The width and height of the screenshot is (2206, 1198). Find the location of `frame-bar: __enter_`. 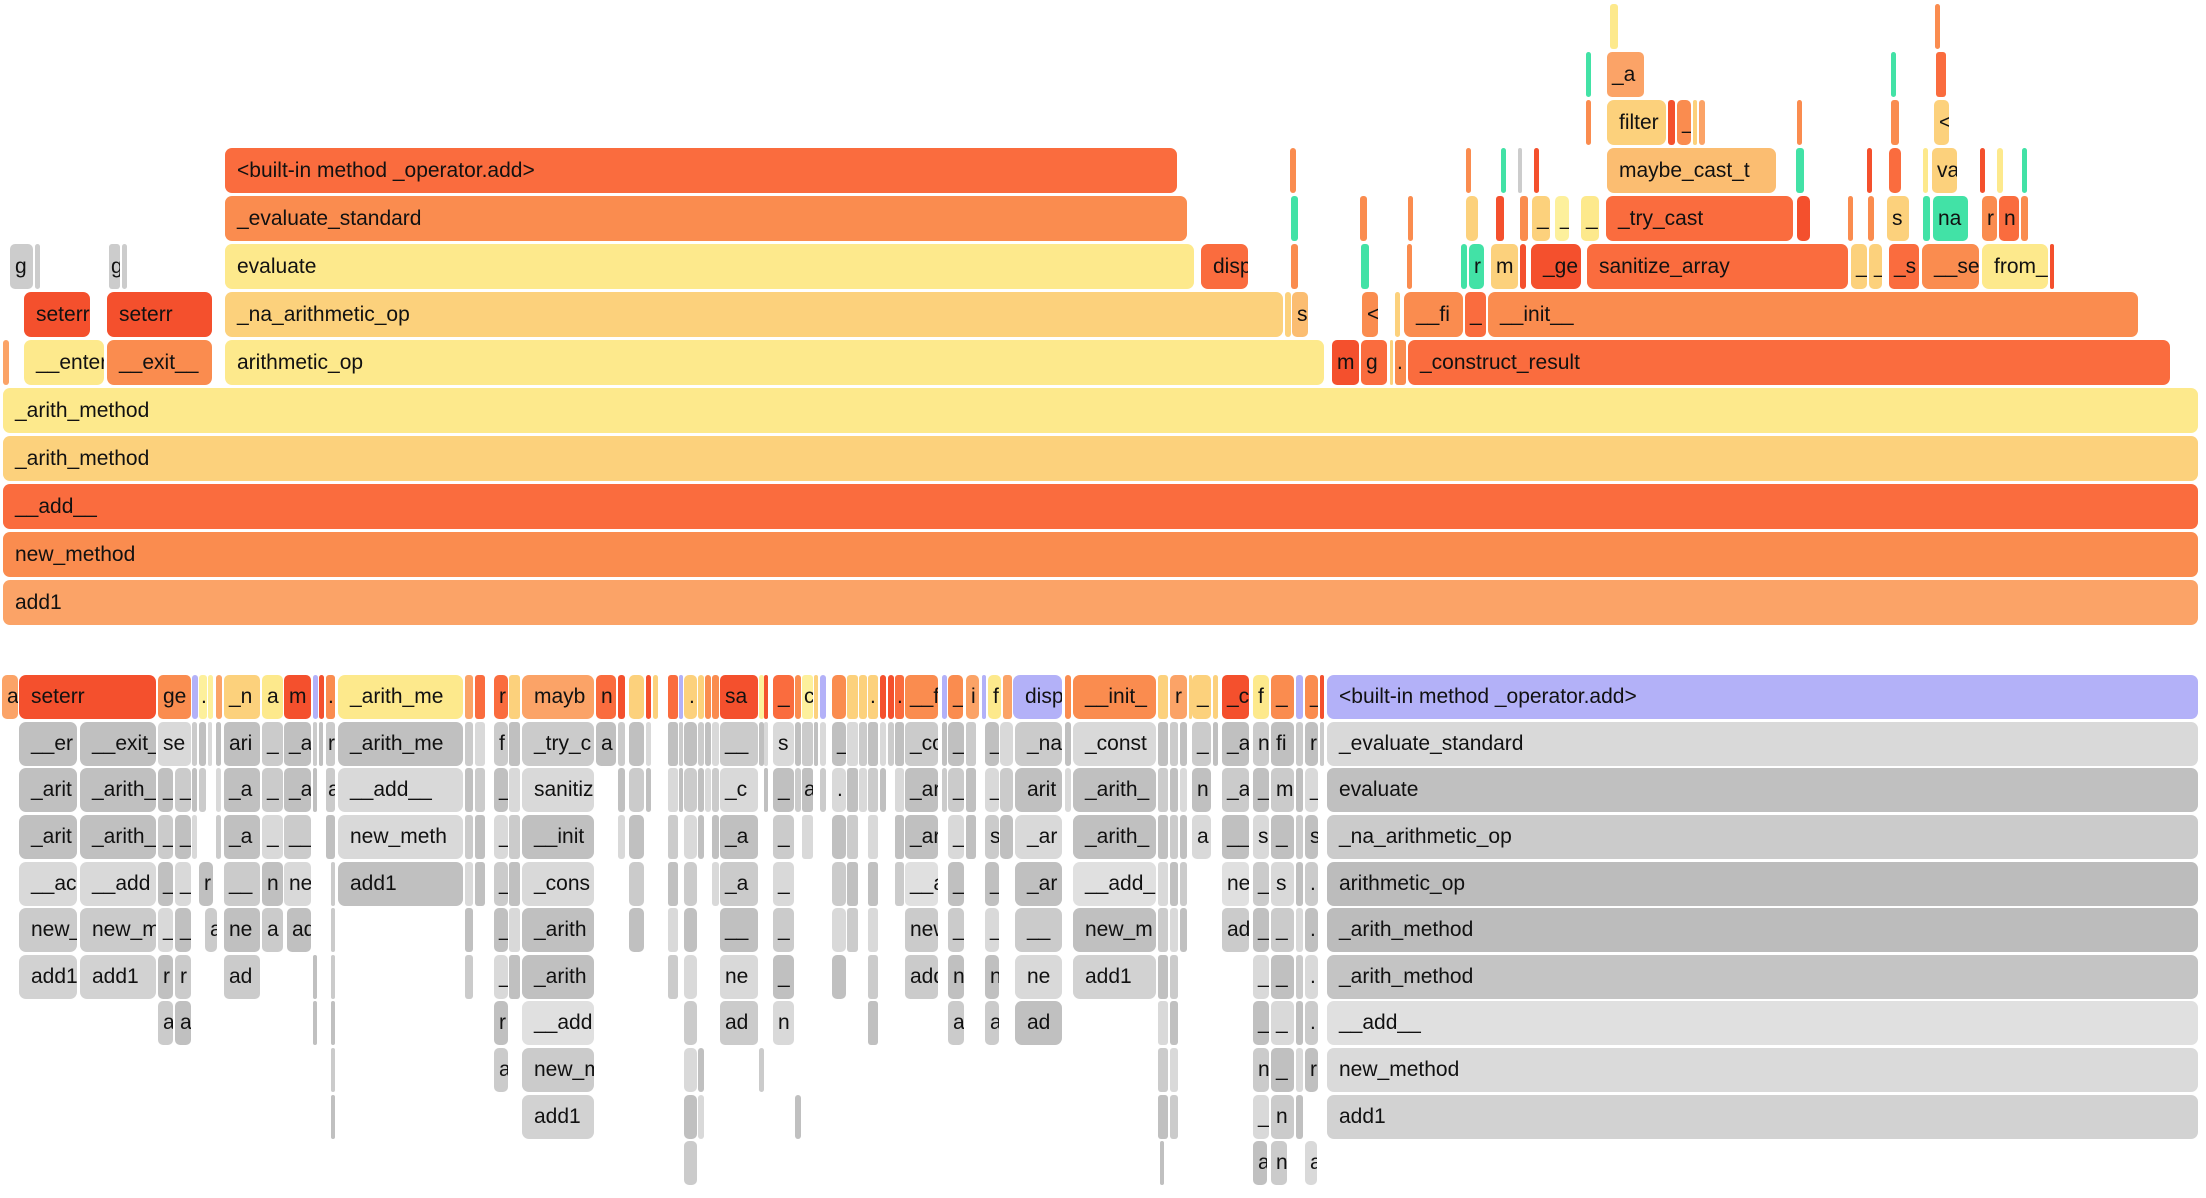

frame-bar: __enter_ is located at coordinates (64, 362).